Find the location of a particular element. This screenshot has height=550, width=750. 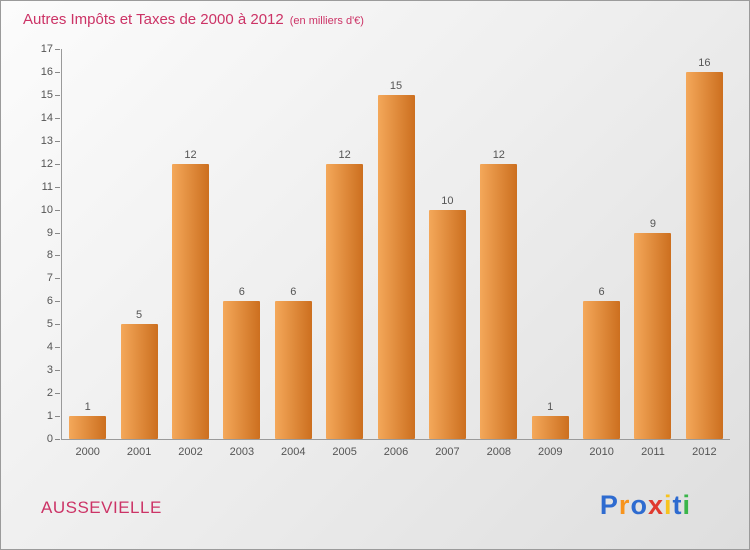

chart-subtitle: (en milliers d'€) is located at coordinates (326, 21).